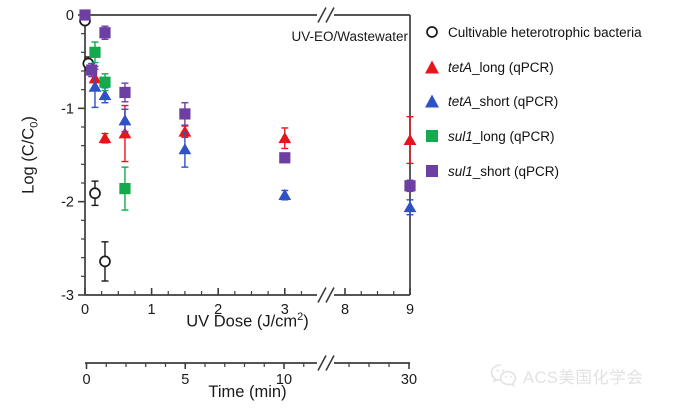 This screenshot has height=414, width=686. I want to click on svg-text: -1, so click(67, 109).